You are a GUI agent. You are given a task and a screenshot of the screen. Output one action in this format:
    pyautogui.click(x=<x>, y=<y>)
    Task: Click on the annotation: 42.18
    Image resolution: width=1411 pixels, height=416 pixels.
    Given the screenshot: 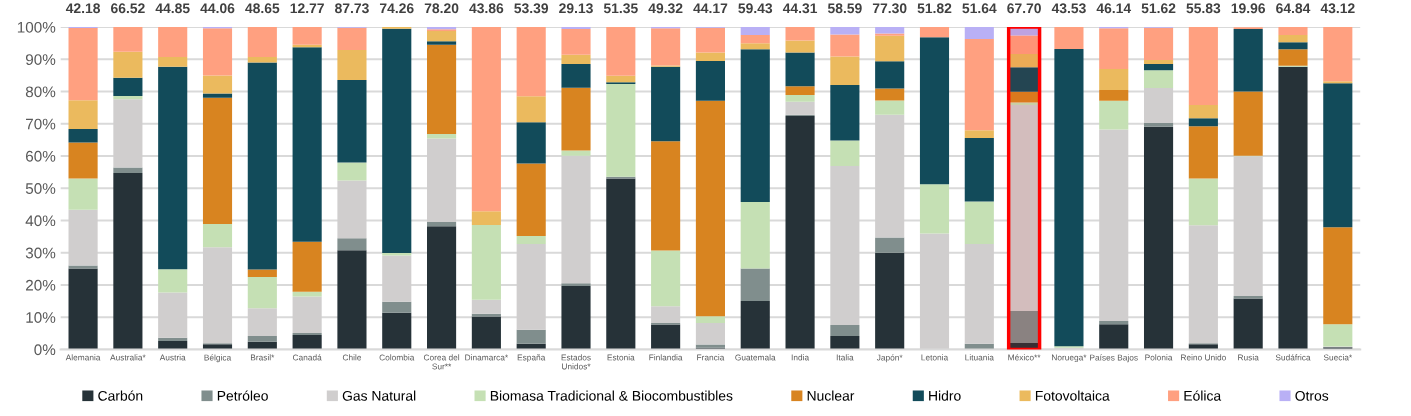 What is the action you would take?
    pyautogui.click(x=83, y=8)
    